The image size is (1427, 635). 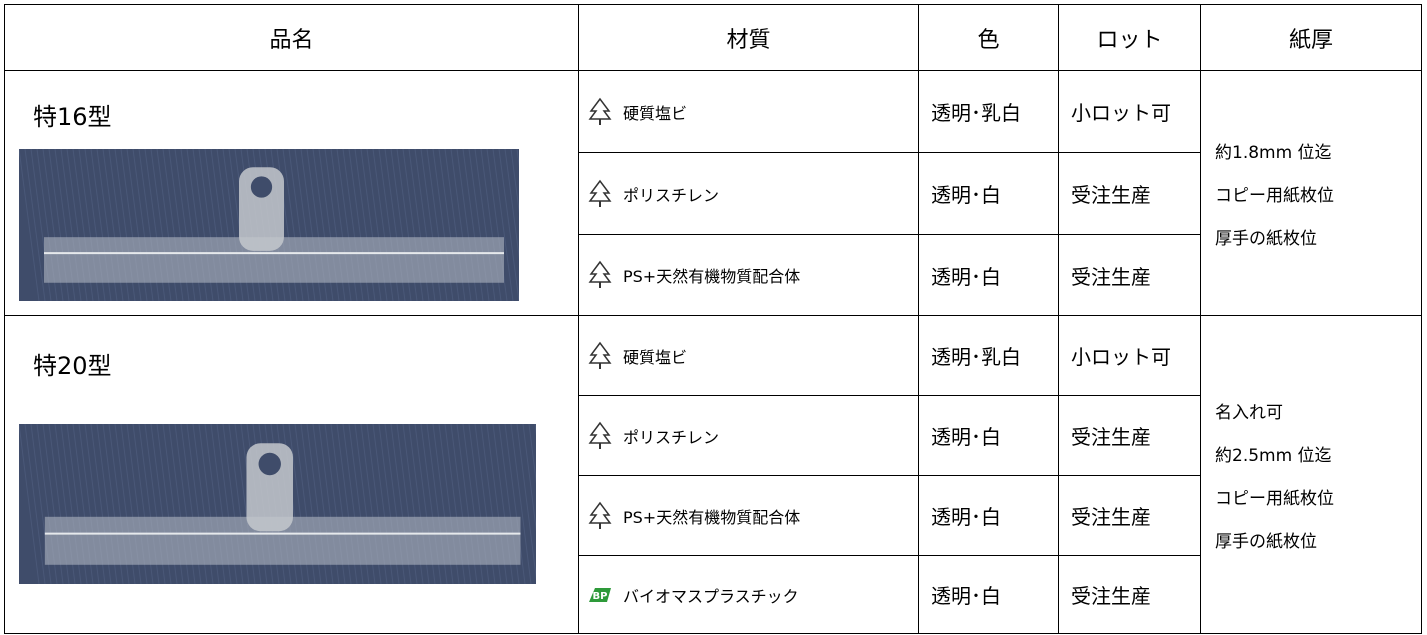 I want to click on paper-line: 名入れ可, so click(x=1249, y=412).